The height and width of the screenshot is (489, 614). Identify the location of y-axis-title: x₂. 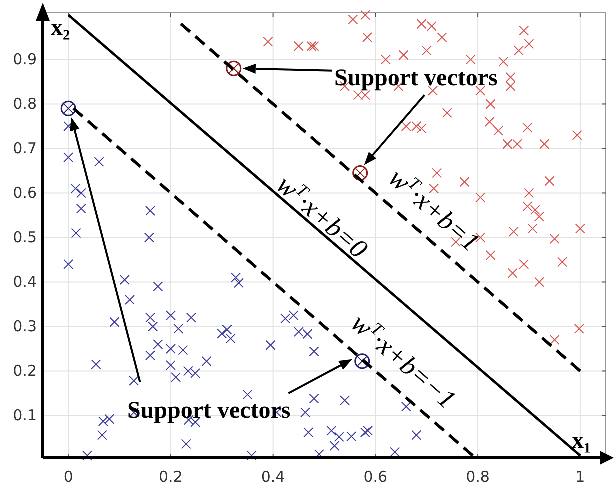
(60, 28).